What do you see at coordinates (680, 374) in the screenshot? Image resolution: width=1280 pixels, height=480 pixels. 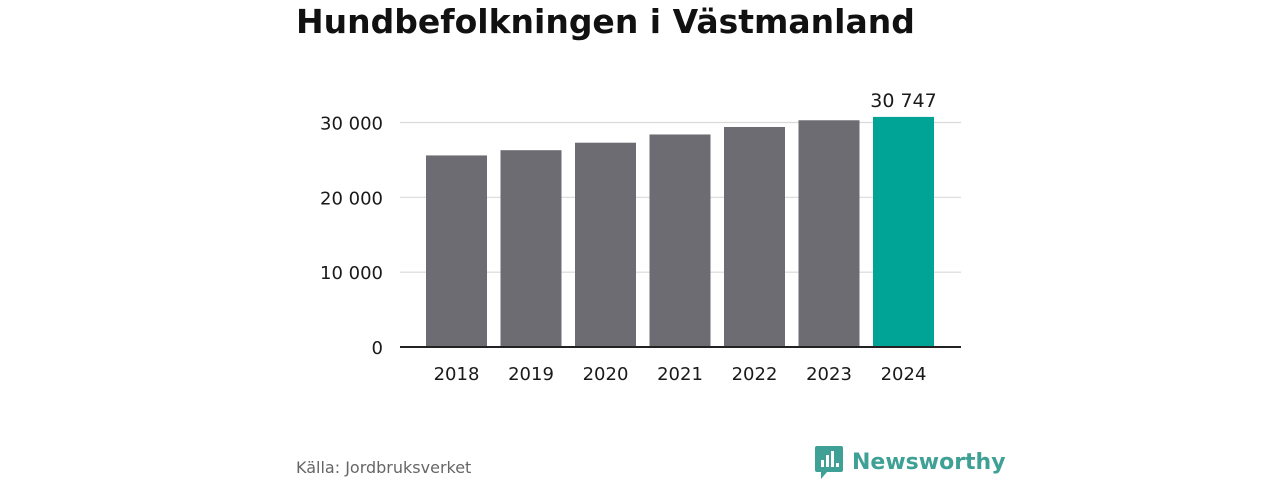 I see `x-tick-label: 2021` at bounding box center [680, 374].